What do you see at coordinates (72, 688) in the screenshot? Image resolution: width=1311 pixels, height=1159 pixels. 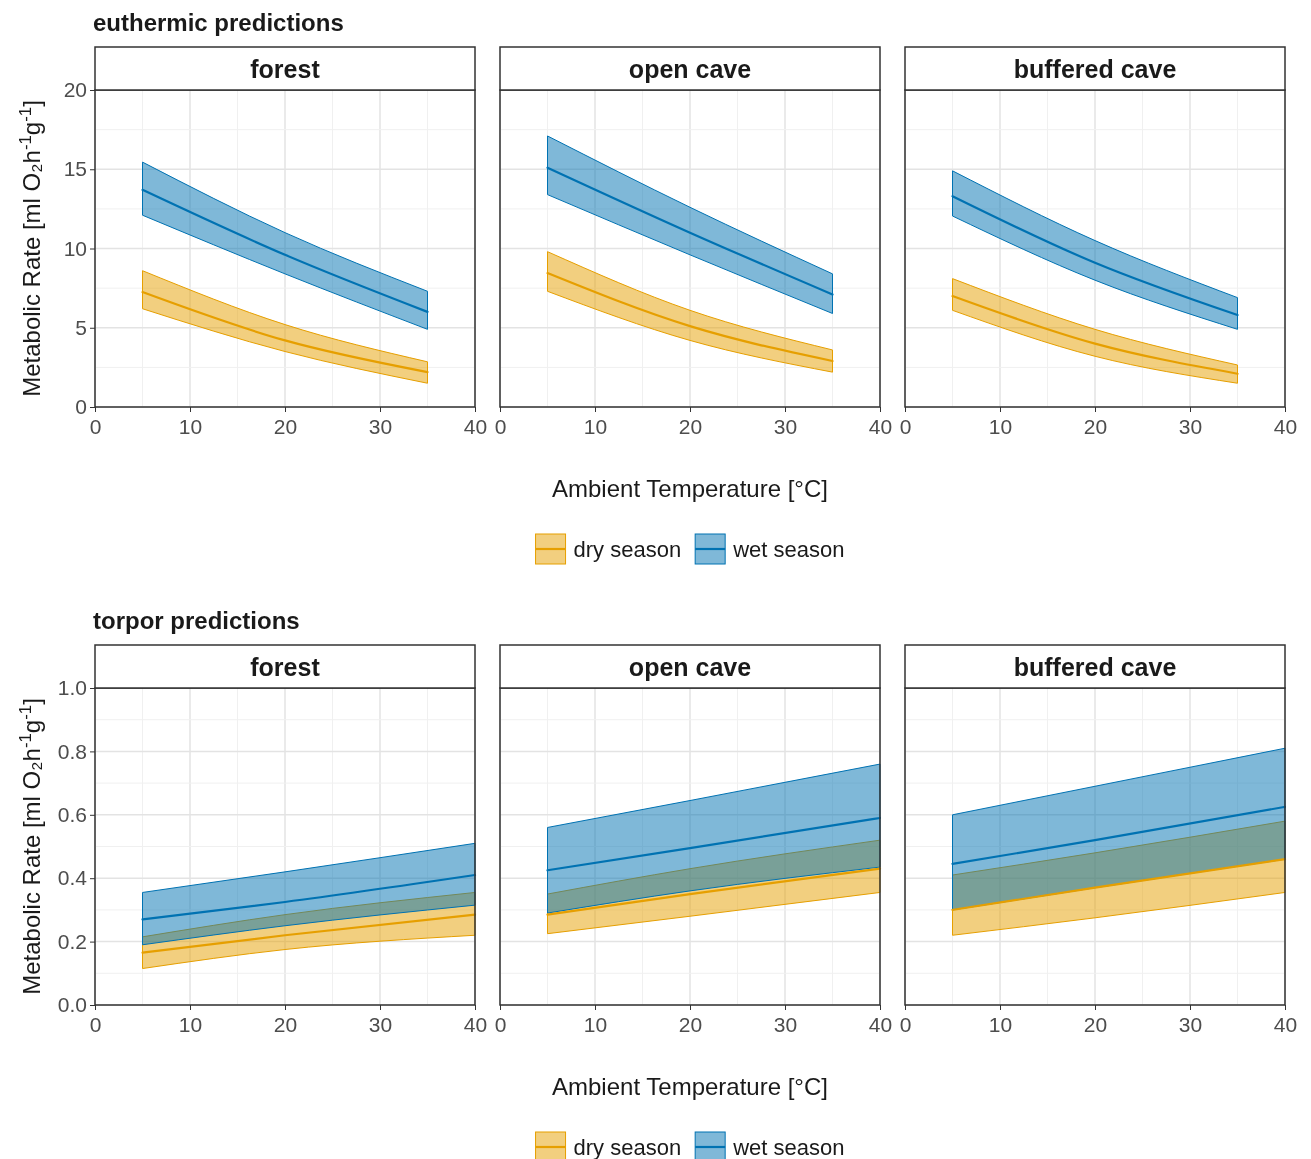 I see `y-tick-label: 1.0` at bounding box center [72, 688].